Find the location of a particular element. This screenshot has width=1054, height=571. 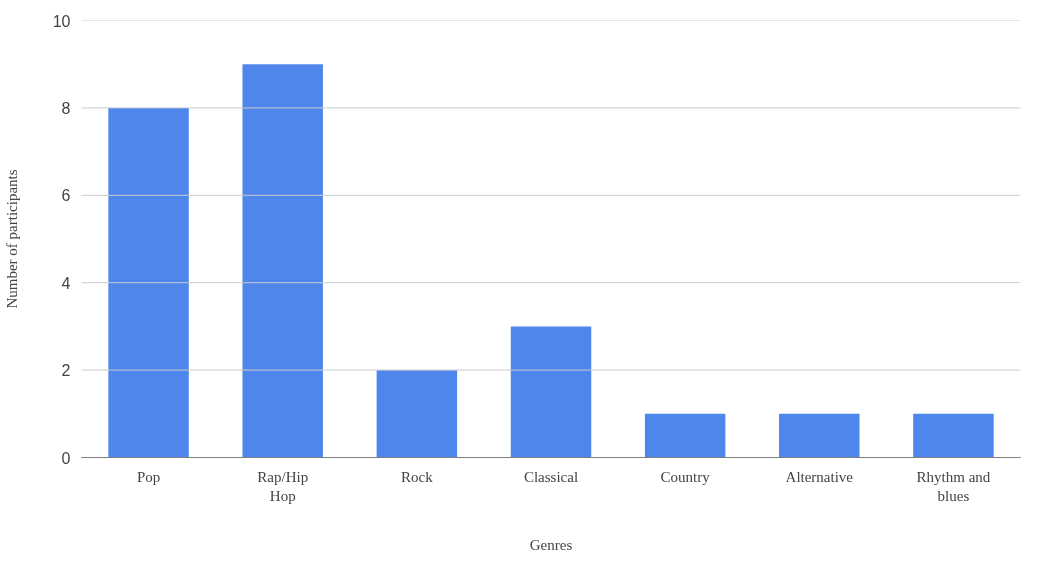

x-tick-label: Alternative is located at coordinates (819, 476).